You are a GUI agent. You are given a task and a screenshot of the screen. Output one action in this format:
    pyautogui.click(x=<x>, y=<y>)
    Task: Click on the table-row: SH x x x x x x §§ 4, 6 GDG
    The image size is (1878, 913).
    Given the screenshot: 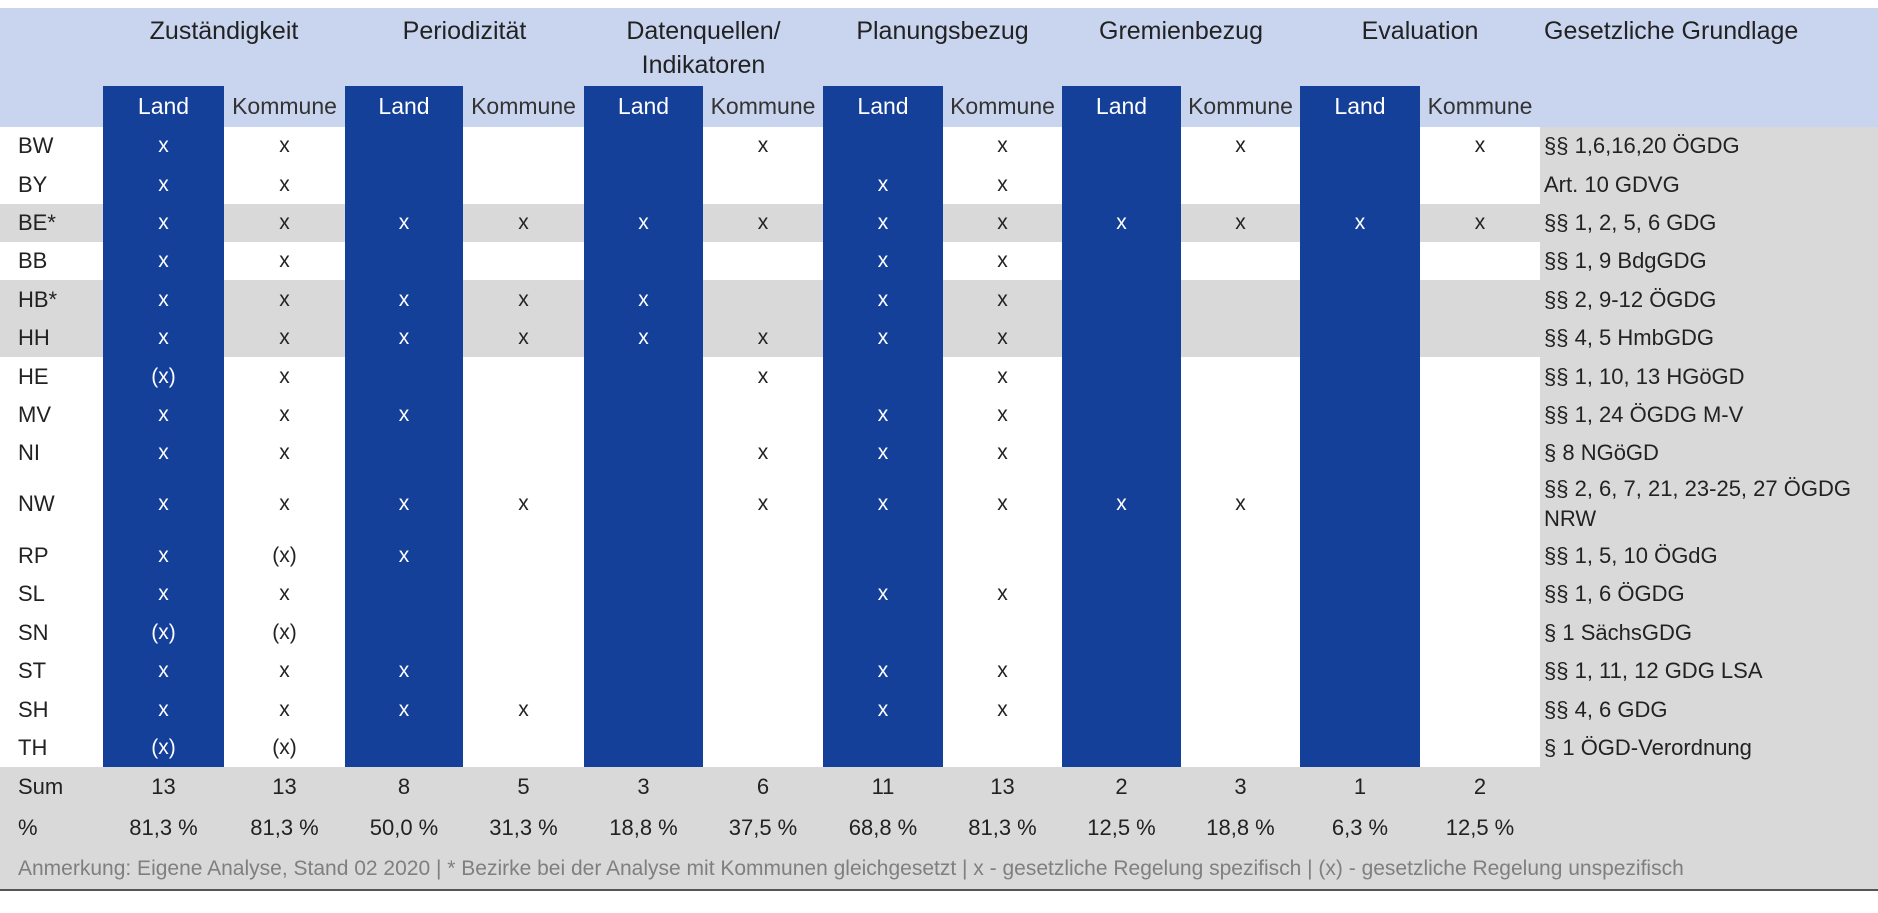 What is the action you would take?
    pyautogui.click(x=939, y=709)
    